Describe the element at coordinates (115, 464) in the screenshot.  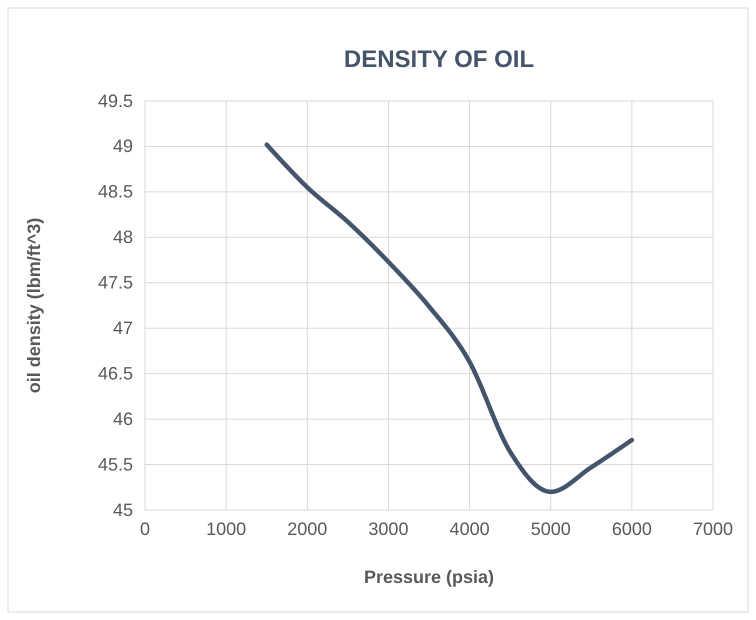
I see `y-tick-label: 45.5` at that location.